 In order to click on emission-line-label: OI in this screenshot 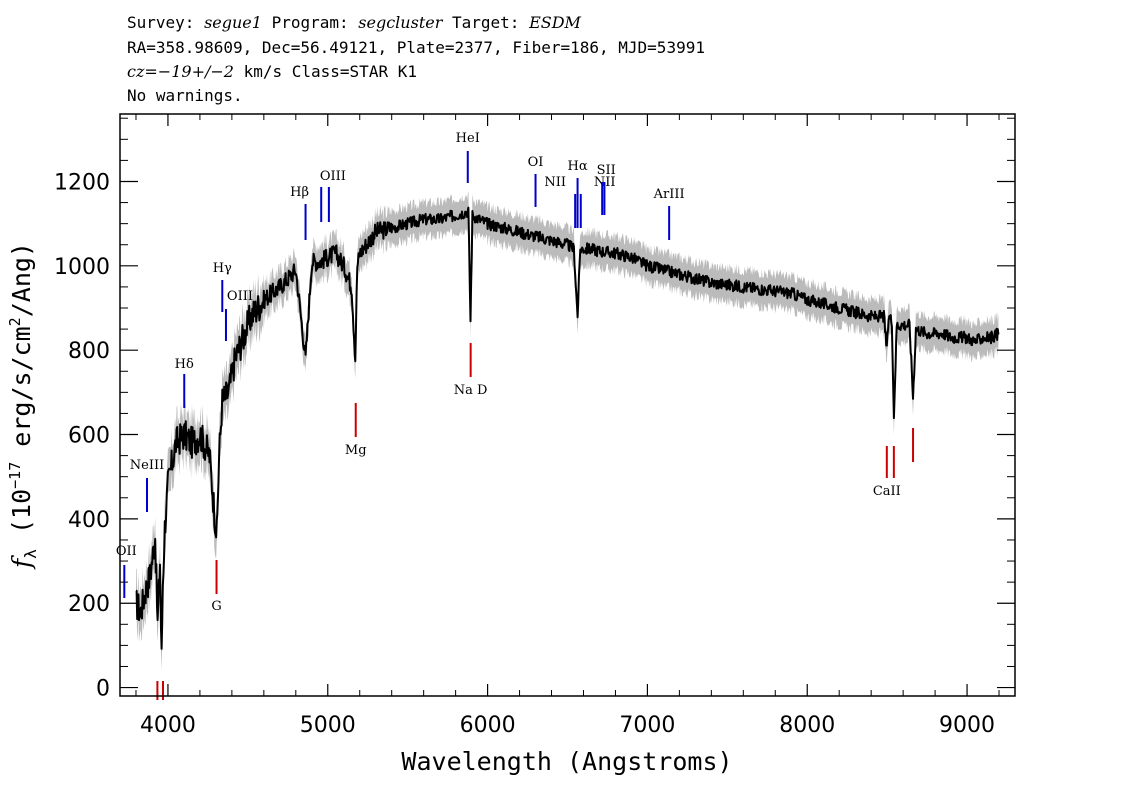, I will do `click(536, 162)`.